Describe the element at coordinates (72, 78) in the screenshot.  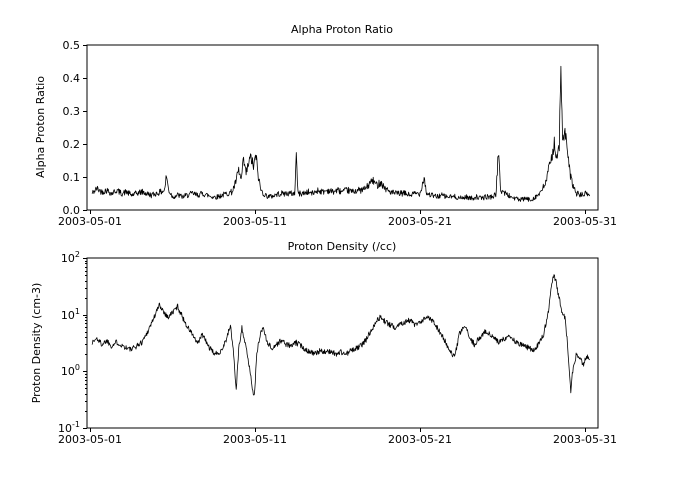
I see `y-tick-label: 0.4` at that location.